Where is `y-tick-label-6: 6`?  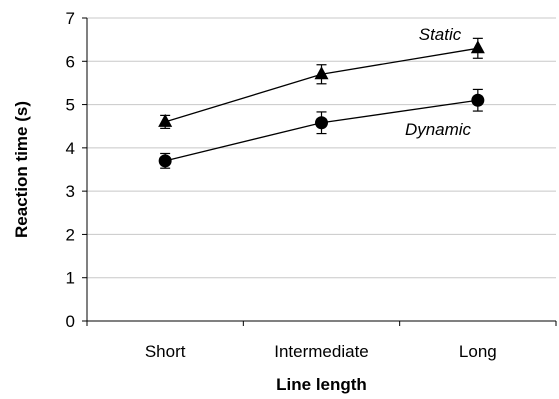 y-tick-label-6: 6 is located at coordinates (70, 61).